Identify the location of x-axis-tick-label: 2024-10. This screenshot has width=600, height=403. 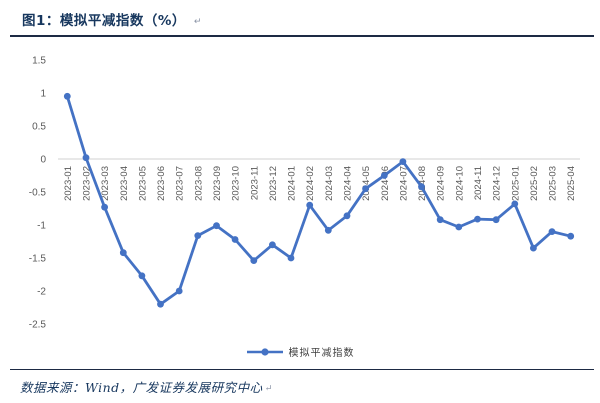
(459, 183).